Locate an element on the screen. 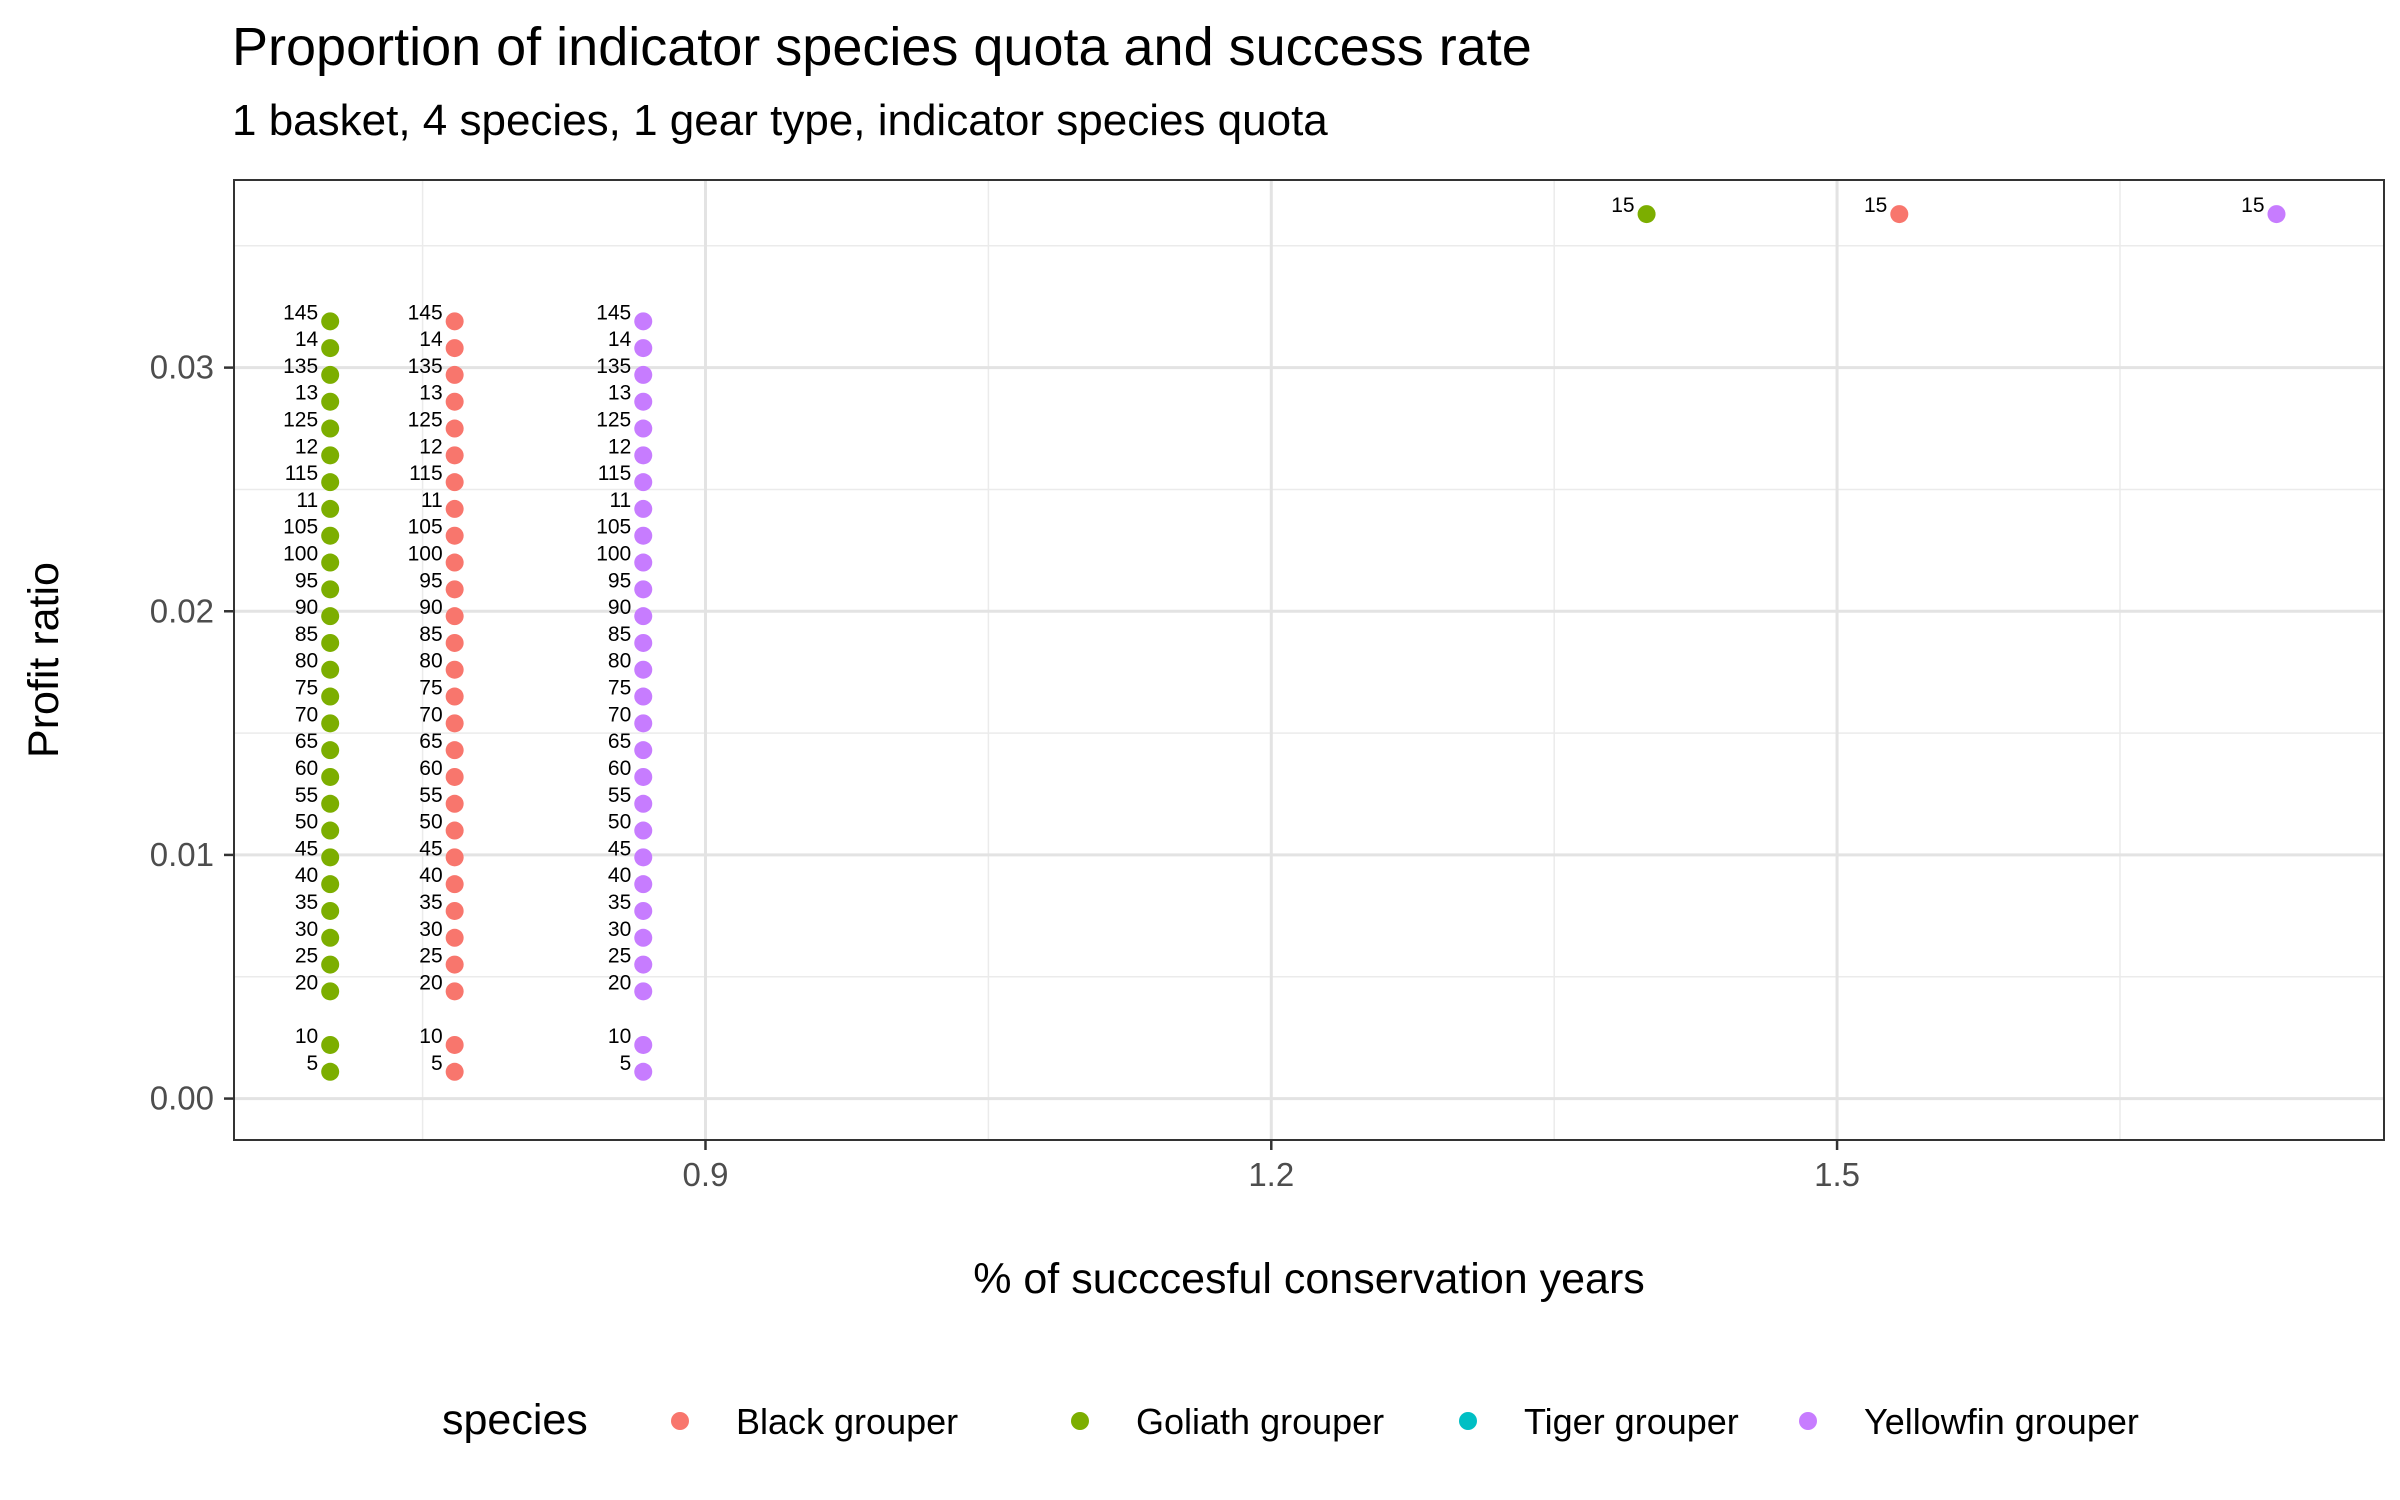 This screenshot has height=1500, width=2400. legend-title: species is located at coordinates (515, 1420).